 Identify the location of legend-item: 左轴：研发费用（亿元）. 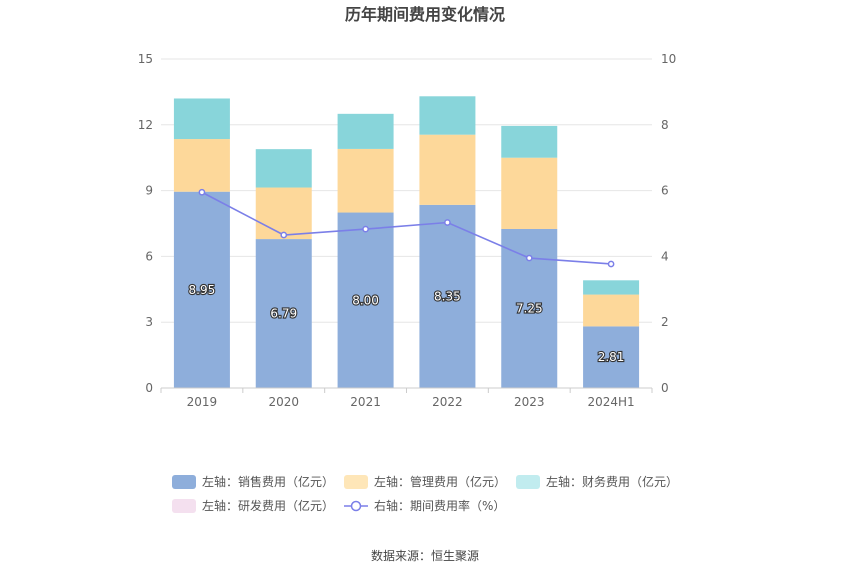
(253, 505).